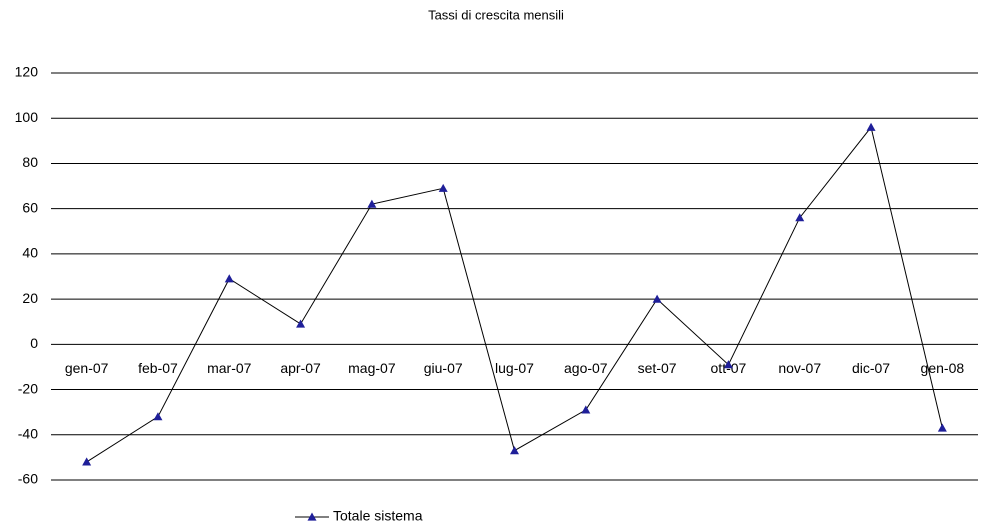  I want to click on x-tick-label: gen-07, so click(87, 368).